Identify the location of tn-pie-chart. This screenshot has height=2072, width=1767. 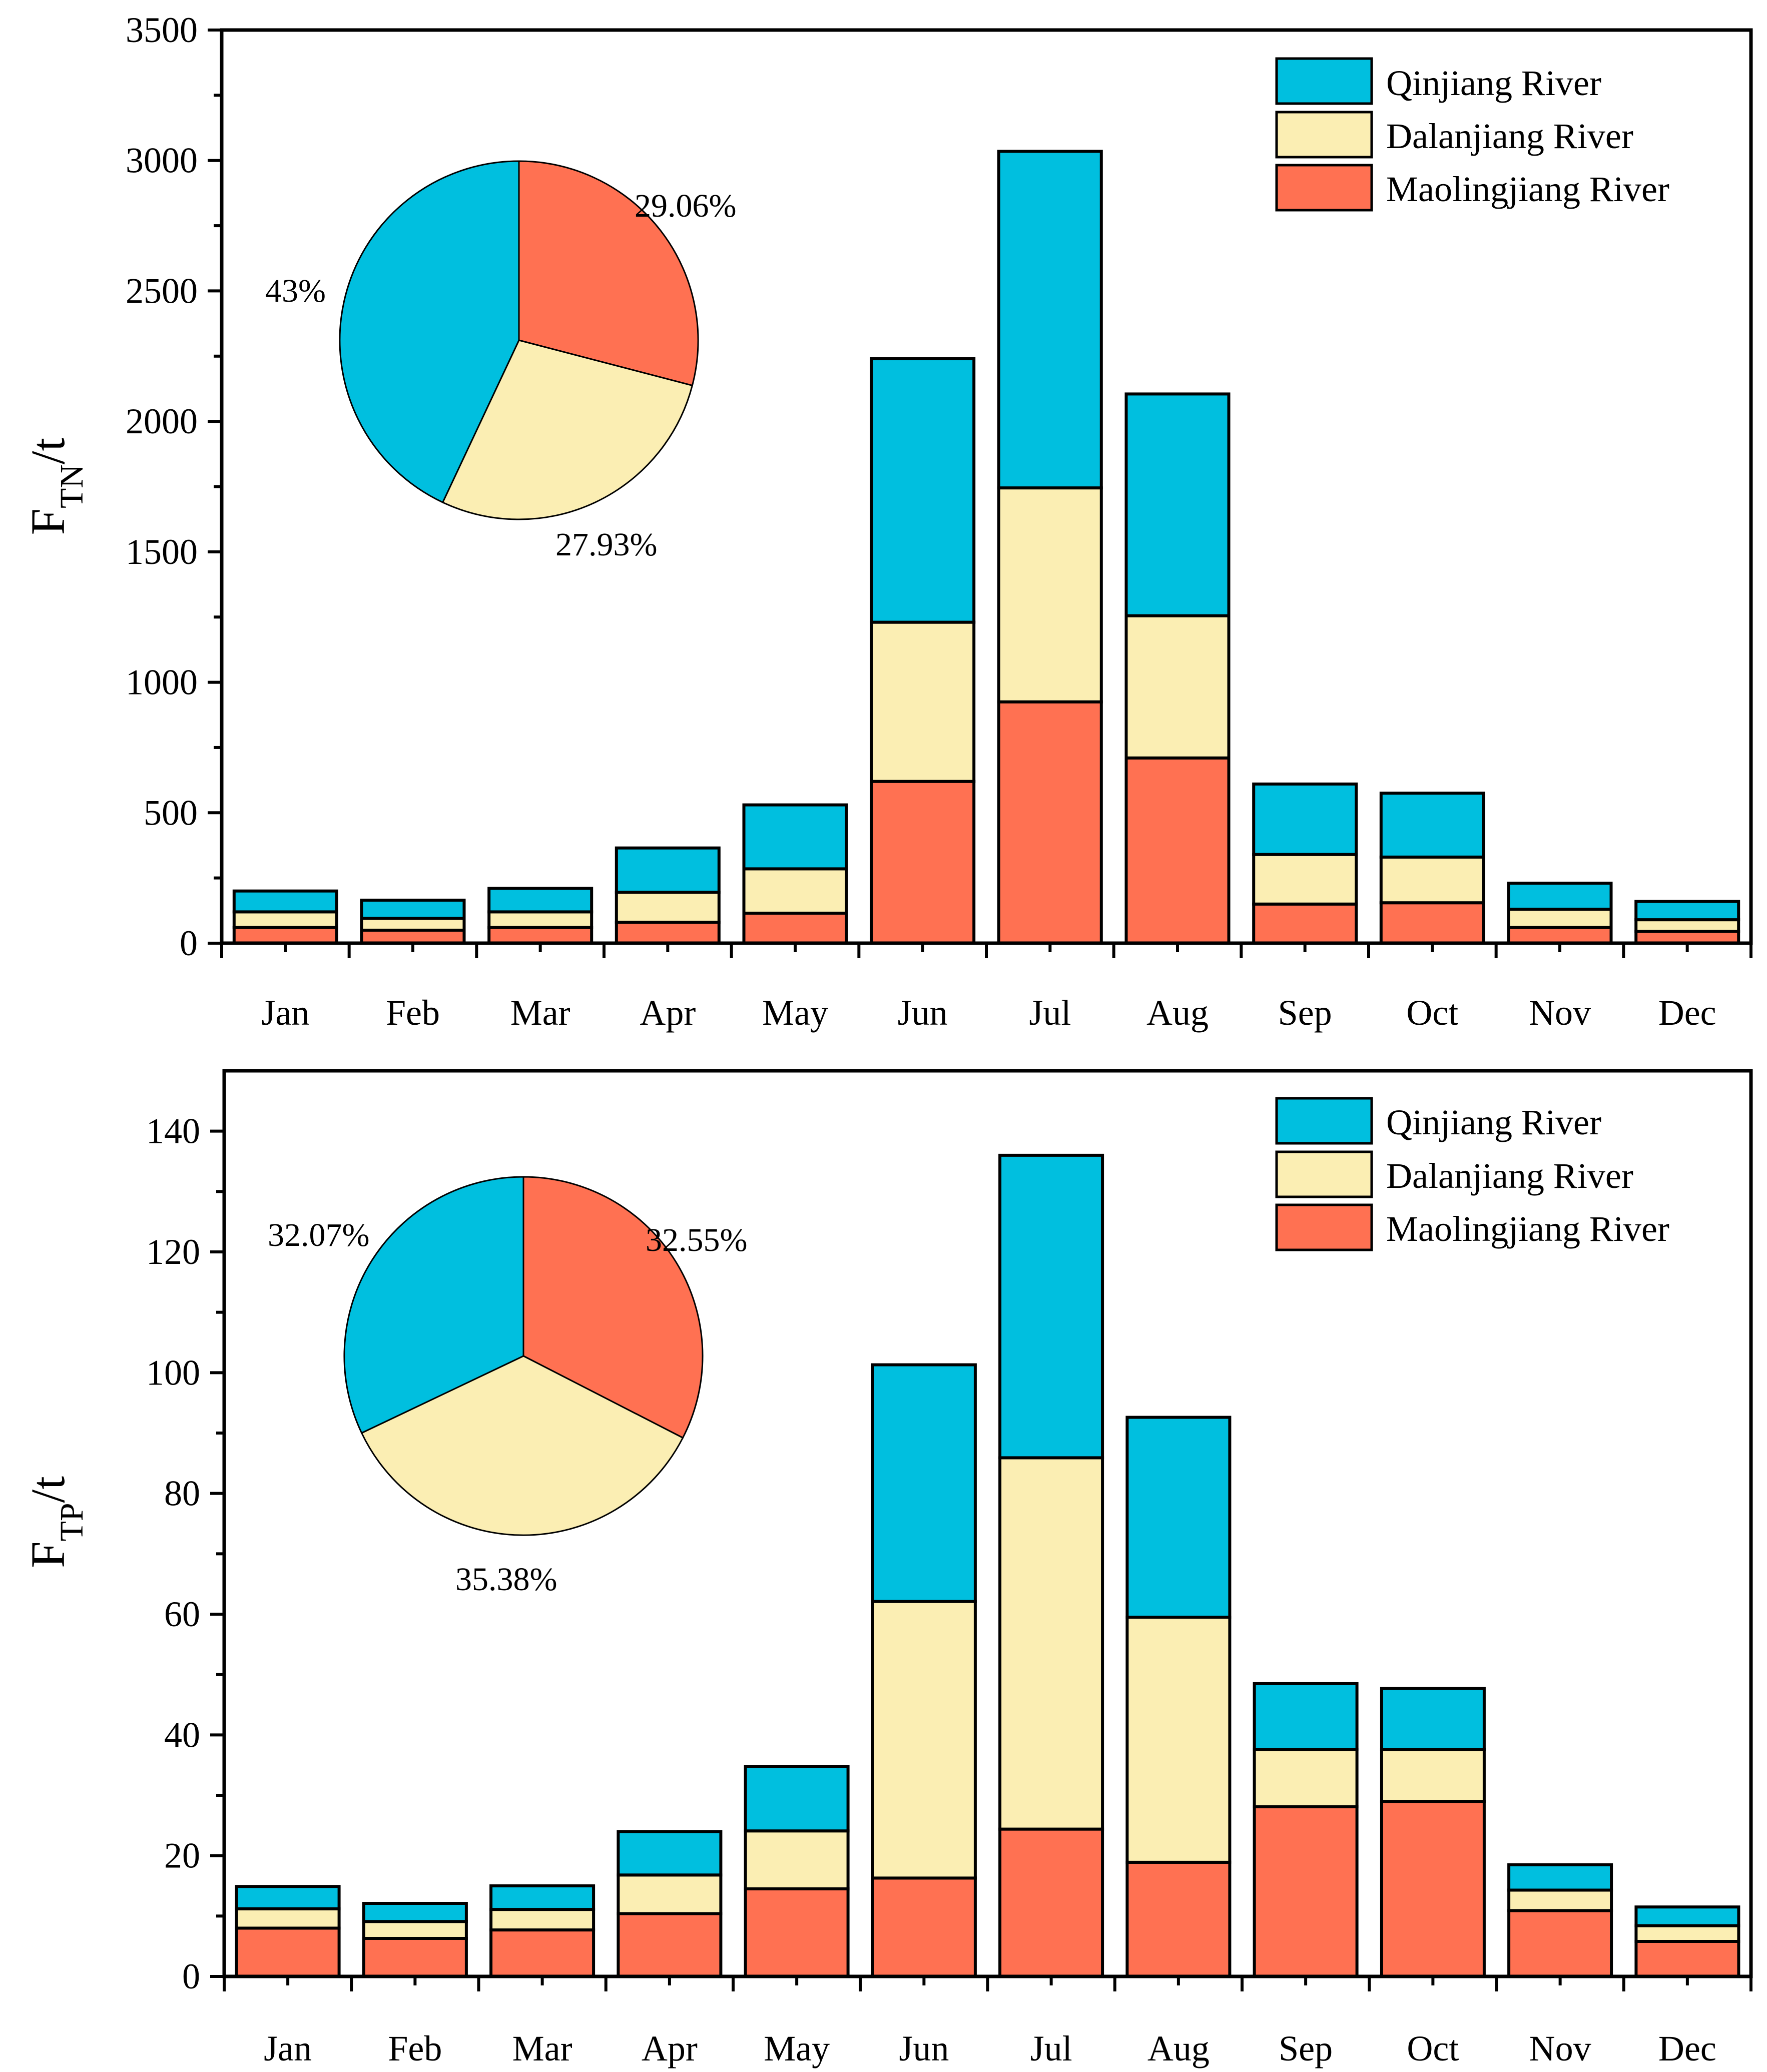
(519, 340).